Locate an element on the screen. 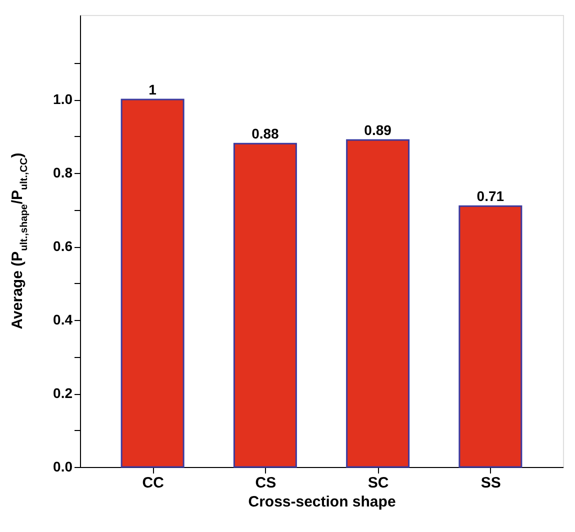 This screenshot has height=532, width=575. y-axis-title: Average (Pult.,shape/Pult.,CC) is located at coordinates (19, 241).